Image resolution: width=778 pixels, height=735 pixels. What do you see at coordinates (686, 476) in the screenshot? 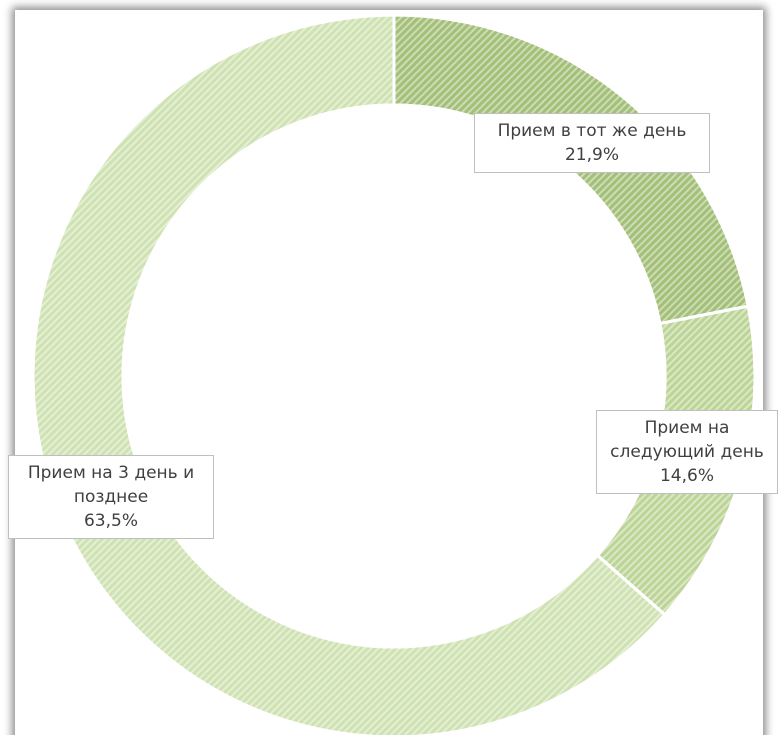
I see `value-label: 14,6%` at bounding box center [686, 476].